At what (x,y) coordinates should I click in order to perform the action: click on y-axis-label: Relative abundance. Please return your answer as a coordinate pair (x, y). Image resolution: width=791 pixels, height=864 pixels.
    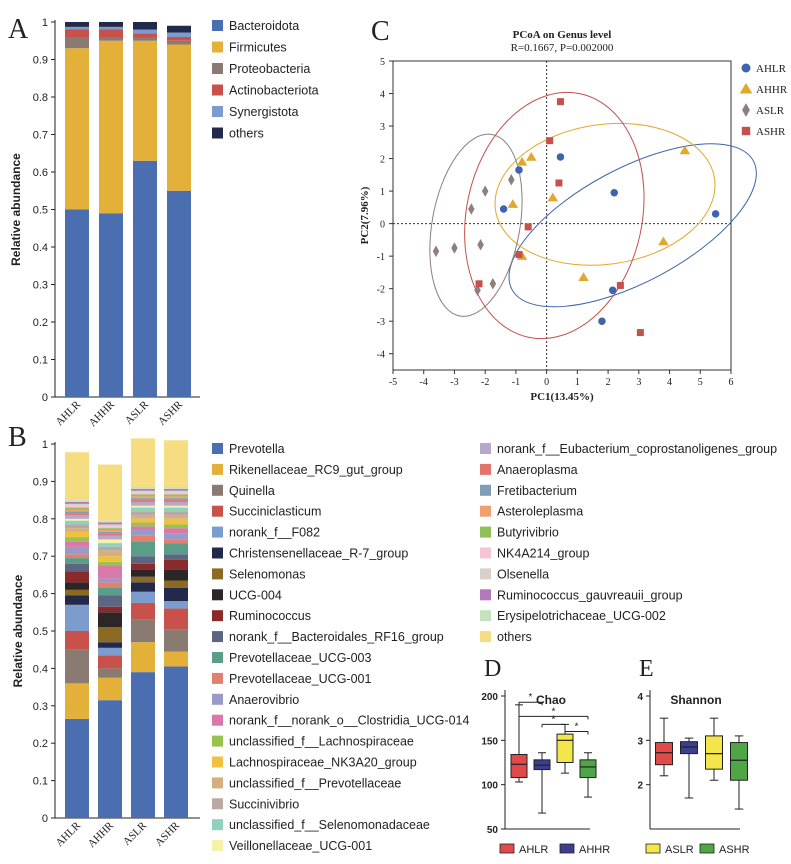
    Looking at the image, I should click on (18, 630).